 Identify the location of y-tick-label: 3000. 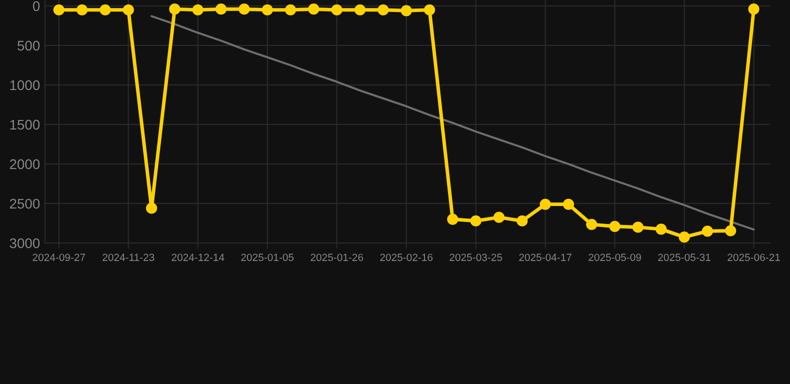
(25, 243).